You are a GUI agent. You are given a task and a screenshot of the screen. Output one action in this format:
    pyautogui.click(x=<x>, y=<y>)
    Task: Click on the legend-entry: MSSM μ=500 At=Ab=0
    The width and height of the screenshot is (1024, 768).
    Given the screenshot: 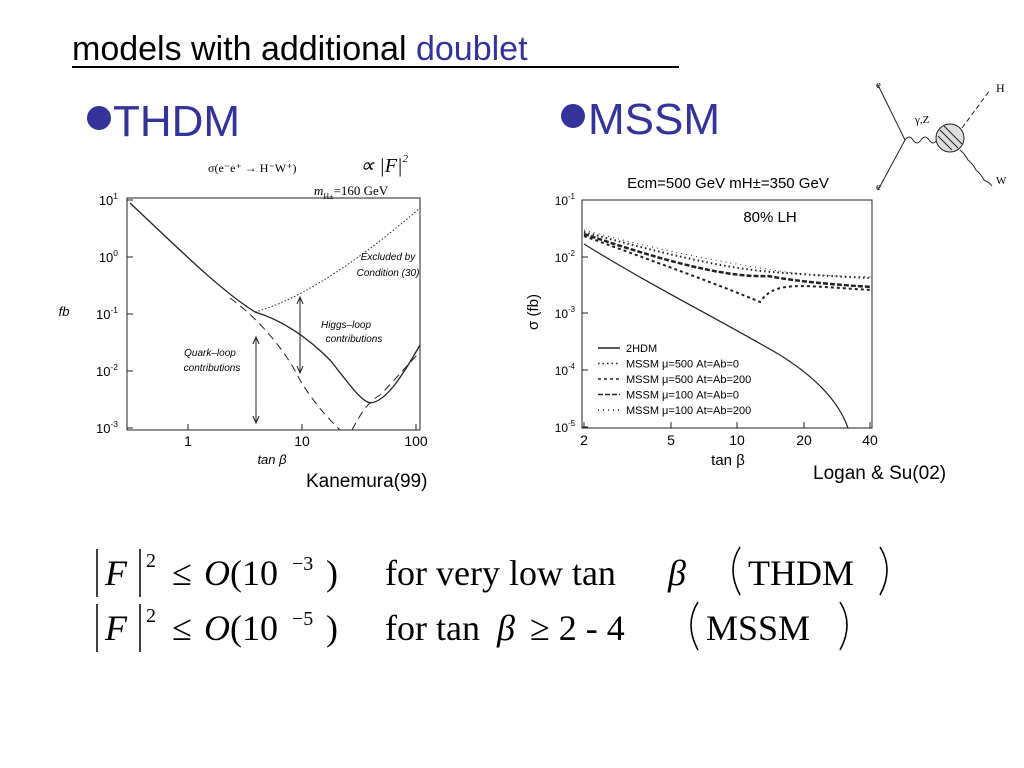 What is the action you would take?
    pyautogui.click(x=682, y=365)
    